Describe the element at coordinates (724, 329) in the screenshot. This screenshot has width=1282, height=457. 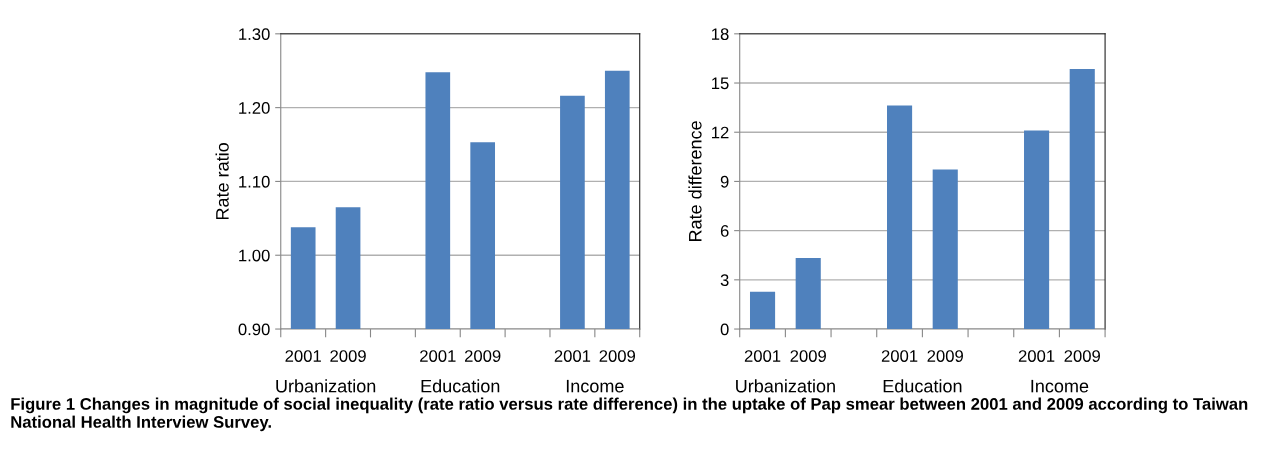
I see `y-tick-label: 0` at that location.